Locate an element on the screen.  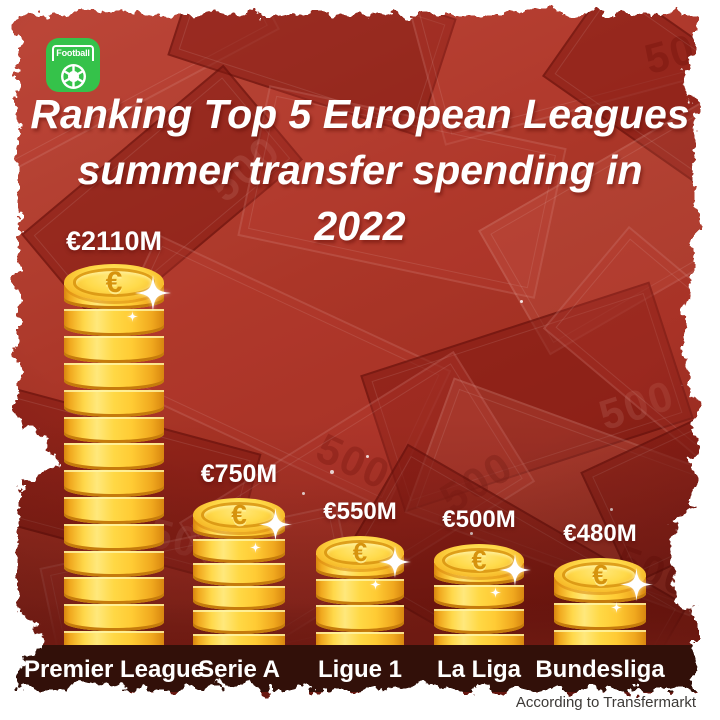
title-line-2: summer transfer spending in 2022 is located at coordinates (360, 198).